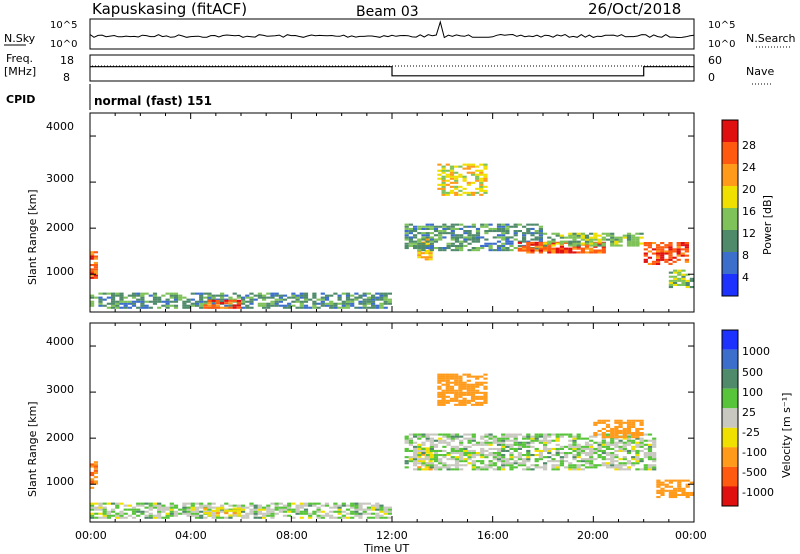  I want to click on power-cb-tick-4: 4, so click(745, 277).